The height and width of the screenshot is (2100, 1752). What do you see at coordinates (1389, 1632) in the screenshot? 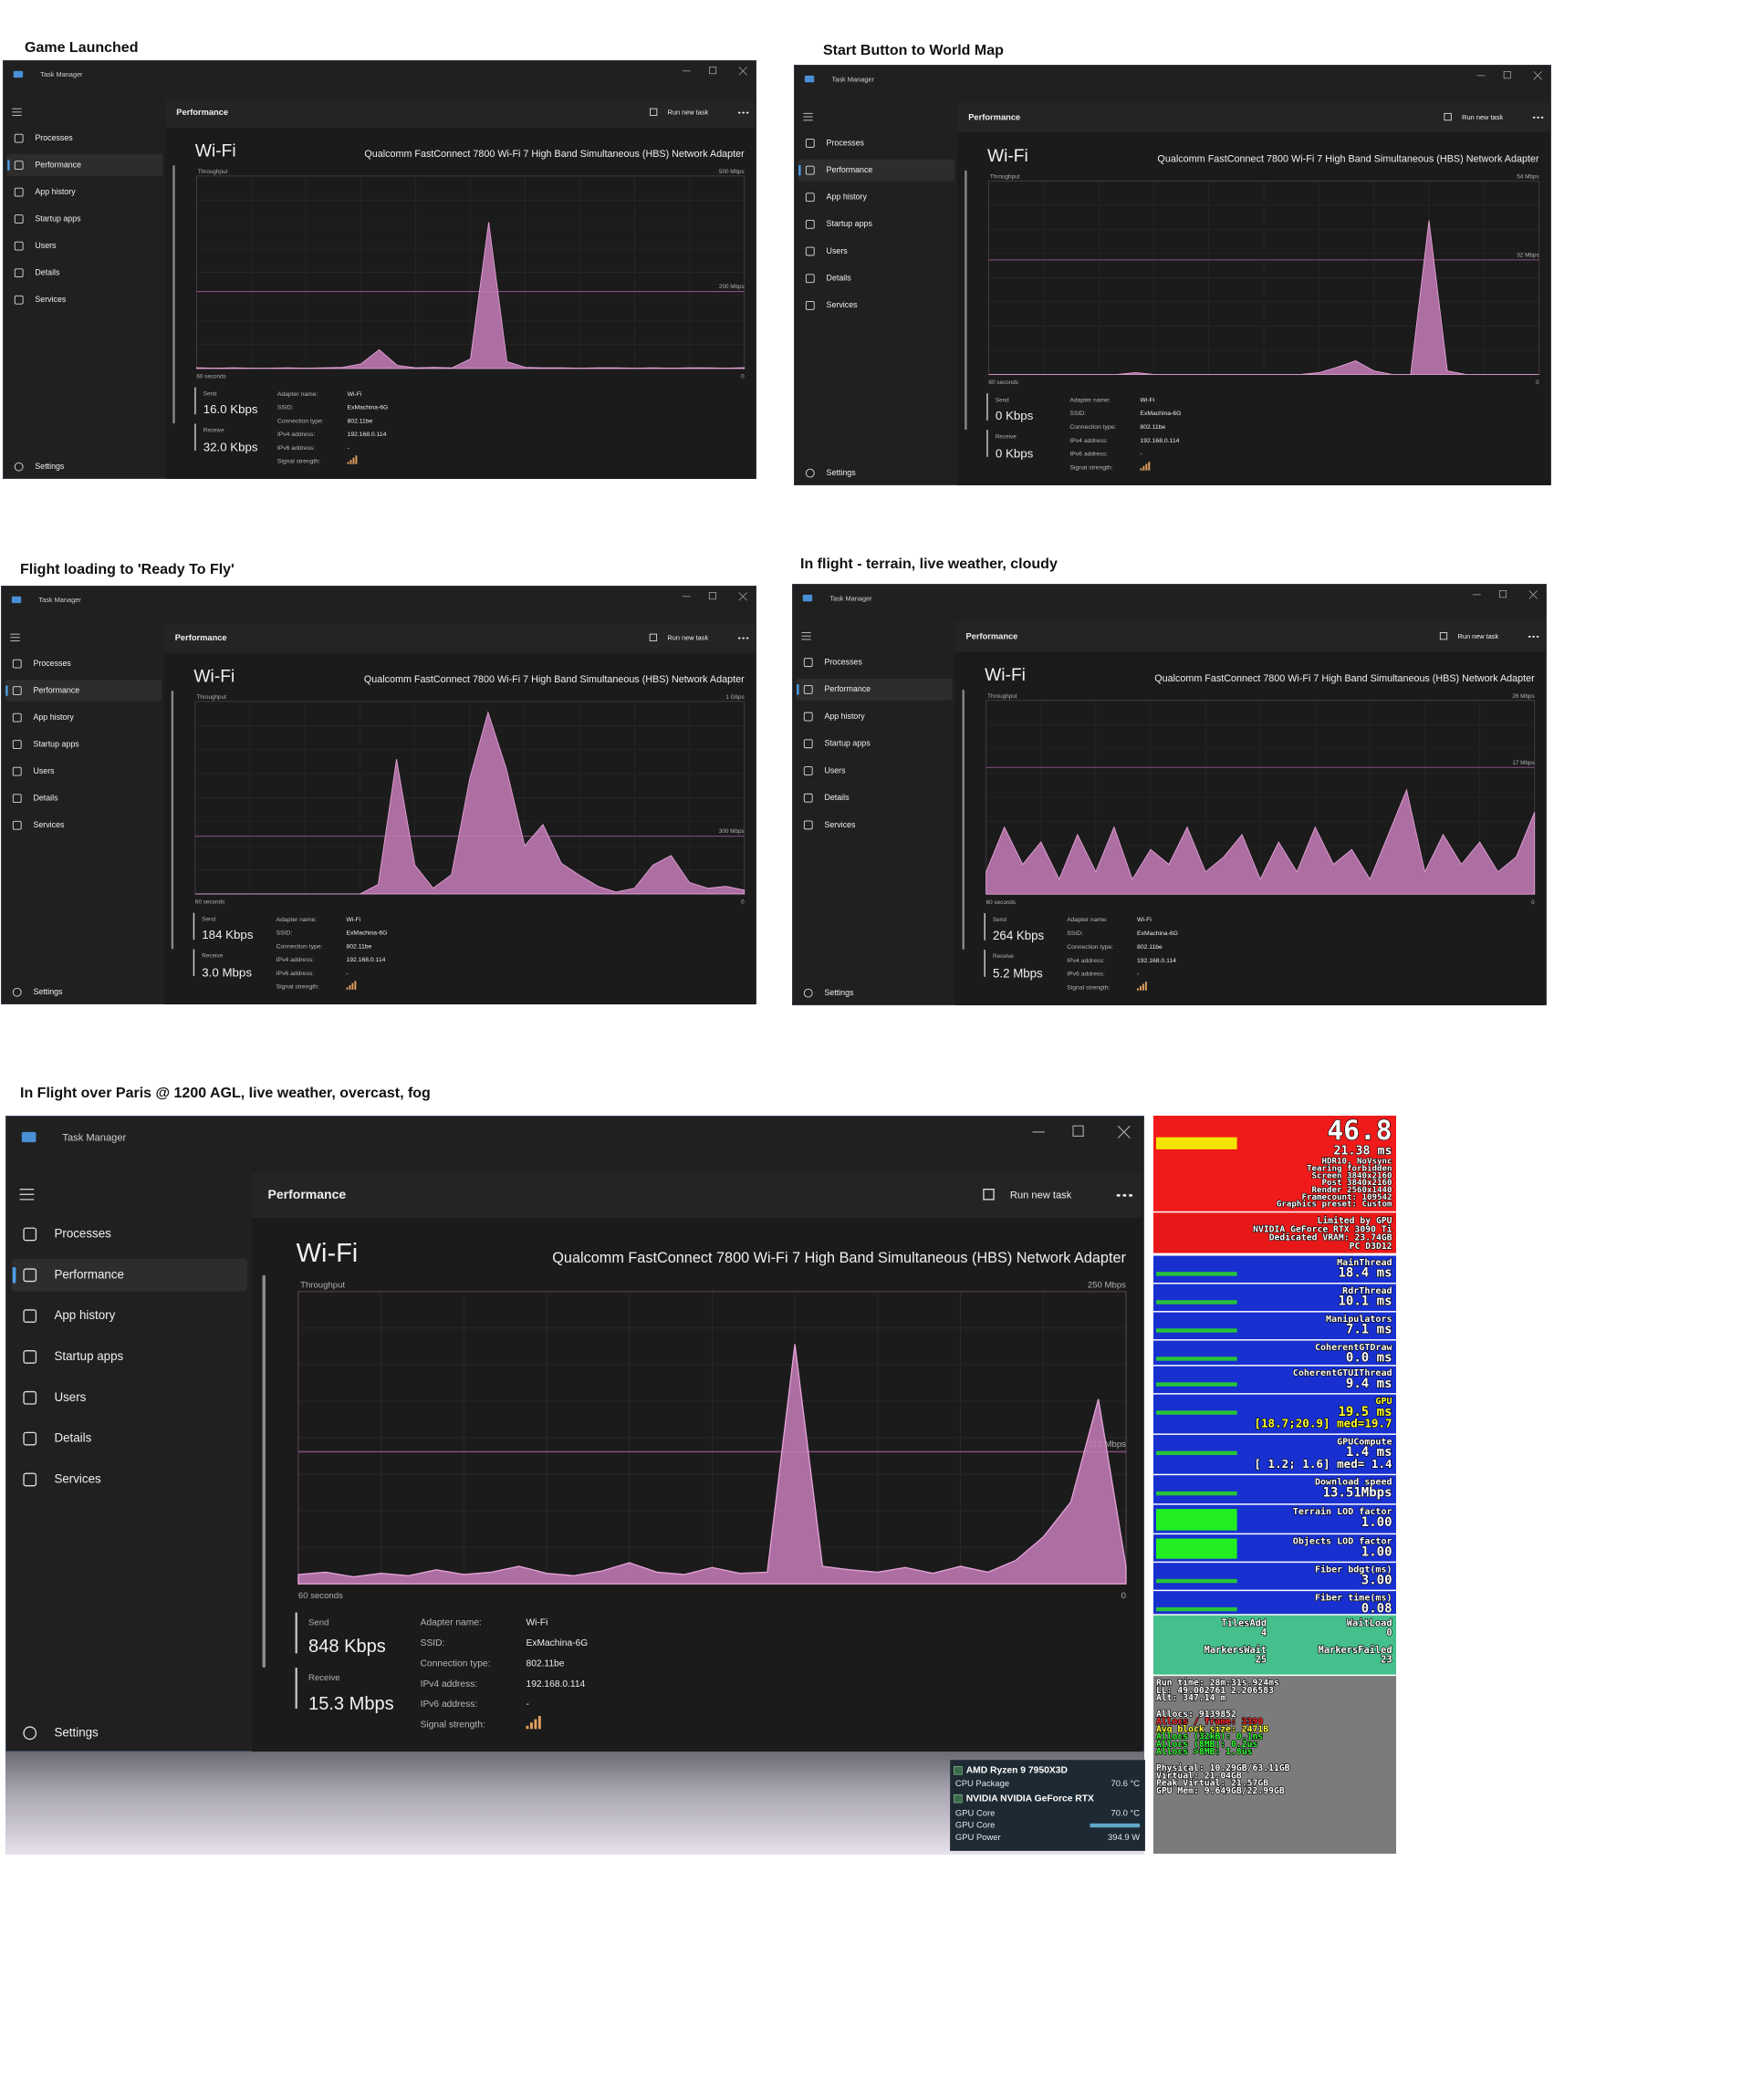
I see `tiles-value: 0` at bounding box center [1389, 1632].